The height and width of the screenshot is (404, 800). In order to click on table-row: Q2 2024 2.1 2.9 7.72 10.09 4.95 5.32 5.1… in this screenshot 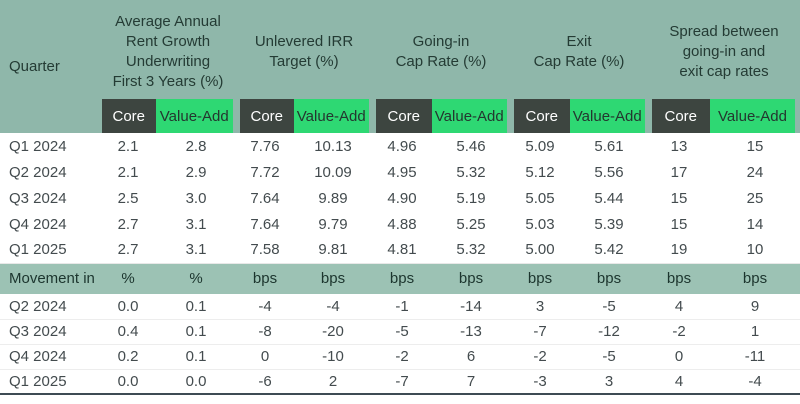, I will do `click(400, 172)`.